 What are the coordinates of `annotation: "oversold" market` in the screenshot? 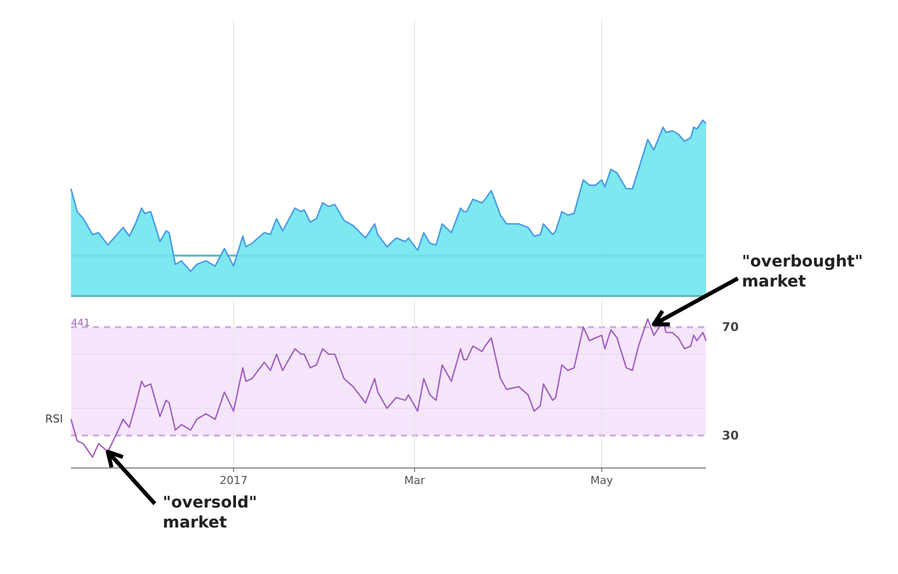 It's located at (210, 512).